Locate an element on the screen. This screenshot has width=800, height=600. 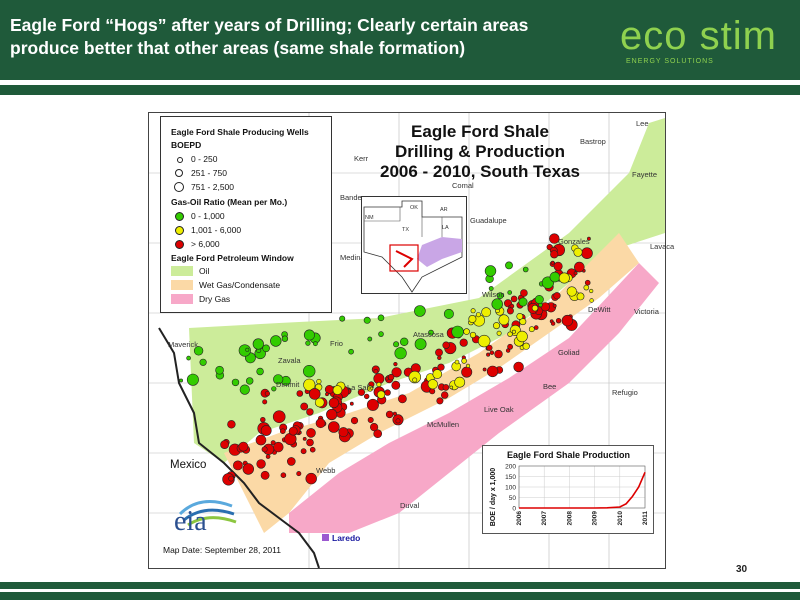
eia-logo: eia is located at coordinates (205, 516).